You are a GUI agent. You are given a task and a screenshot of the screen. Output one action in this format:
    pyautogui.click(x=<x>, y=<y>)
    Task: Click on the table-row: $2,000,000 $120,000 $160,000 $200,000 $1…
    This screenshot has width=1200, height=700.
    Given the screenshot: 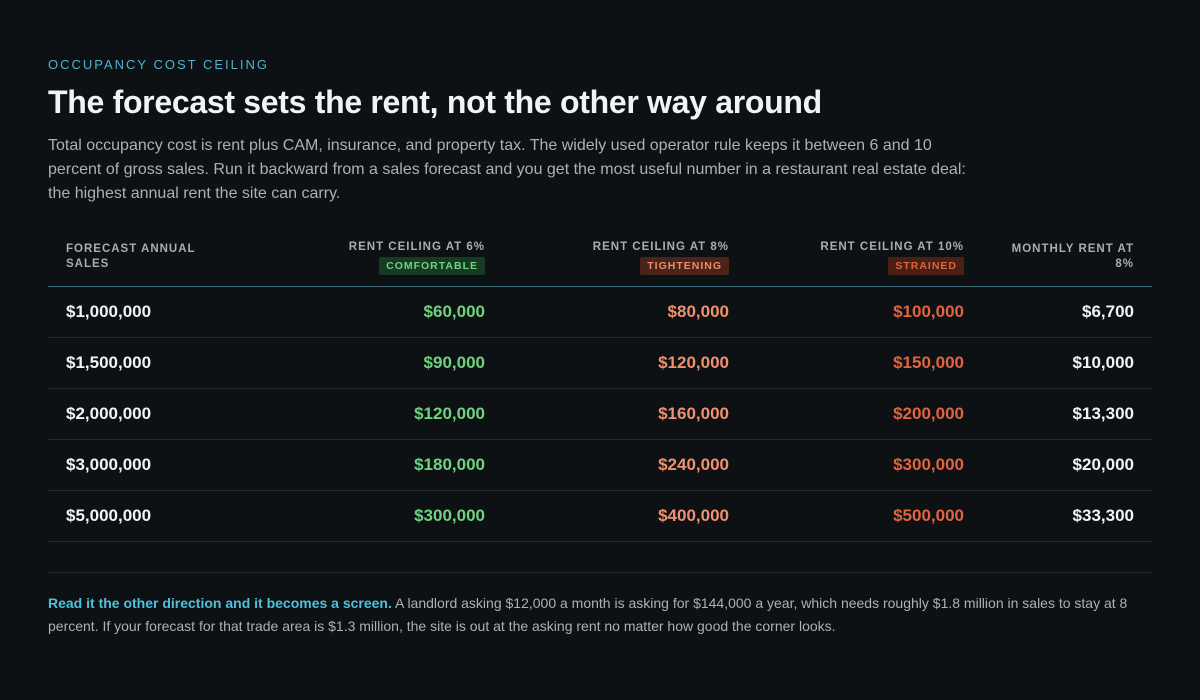 What is the action you would take?
    pyautogui.click(x=600, y=414)
    